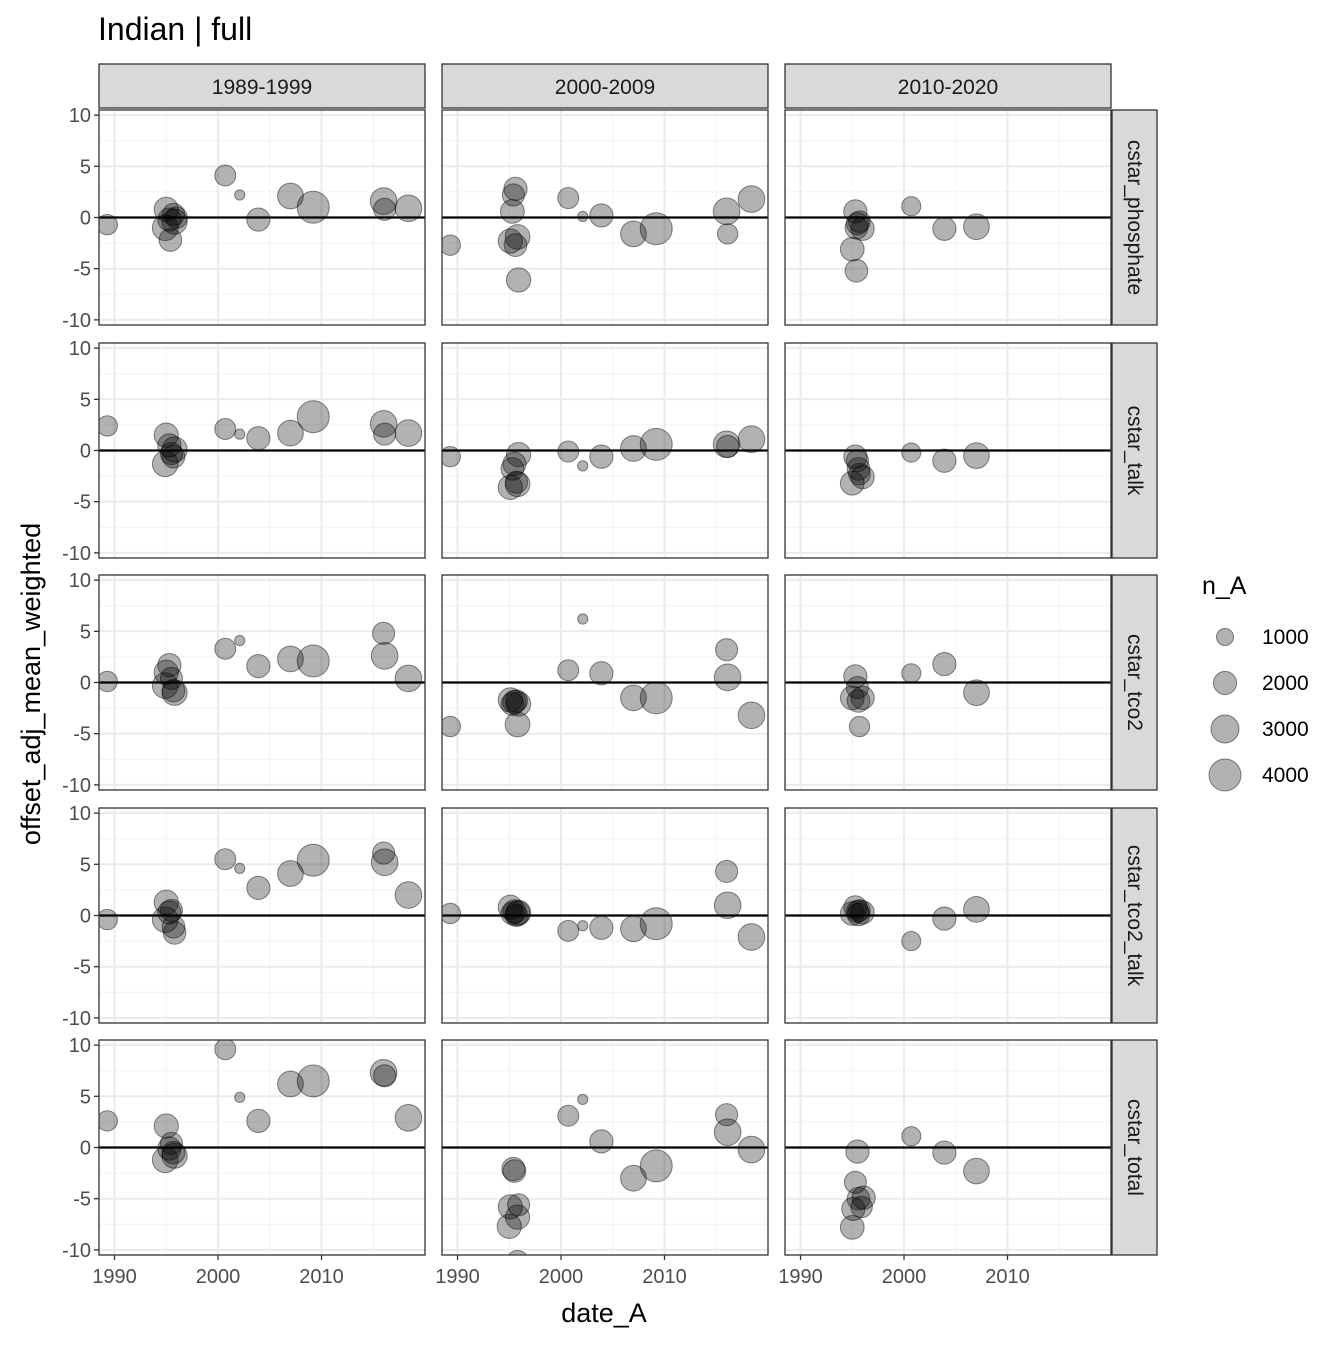 This screenshot has height=1349, width=1344. I want to click on legend-key, so click(1225, 729).